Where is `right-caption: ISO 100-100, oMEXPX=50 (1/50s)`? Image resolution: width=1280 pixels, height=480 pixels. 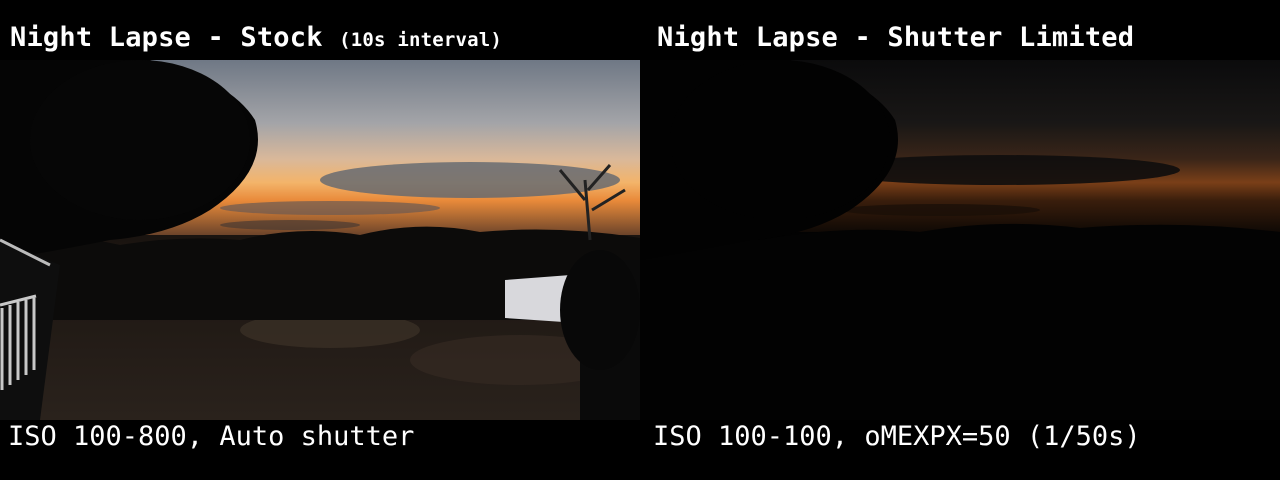
right-caption: ISO 100-100, oMEXPX=50 (1/50s) is located at coordinates (897, 436).